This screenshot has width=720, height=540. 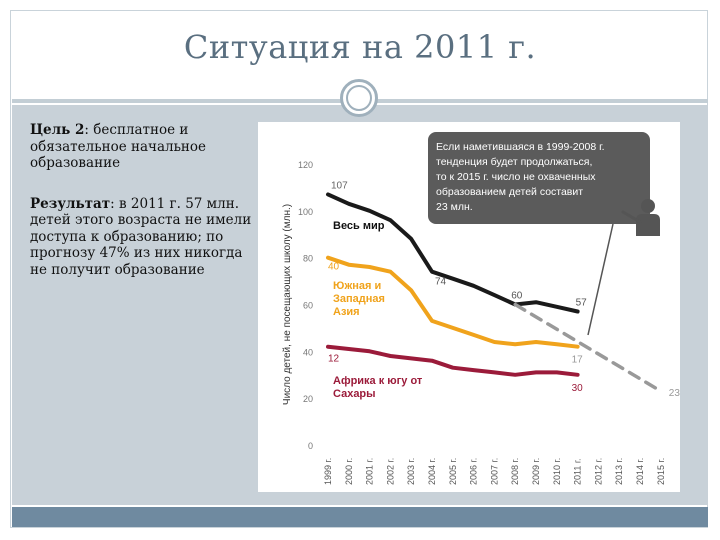 What do you see at coordinates (339, 185) in the screenshot?
I see `data-label: 107` at bounding box center [339, 185].